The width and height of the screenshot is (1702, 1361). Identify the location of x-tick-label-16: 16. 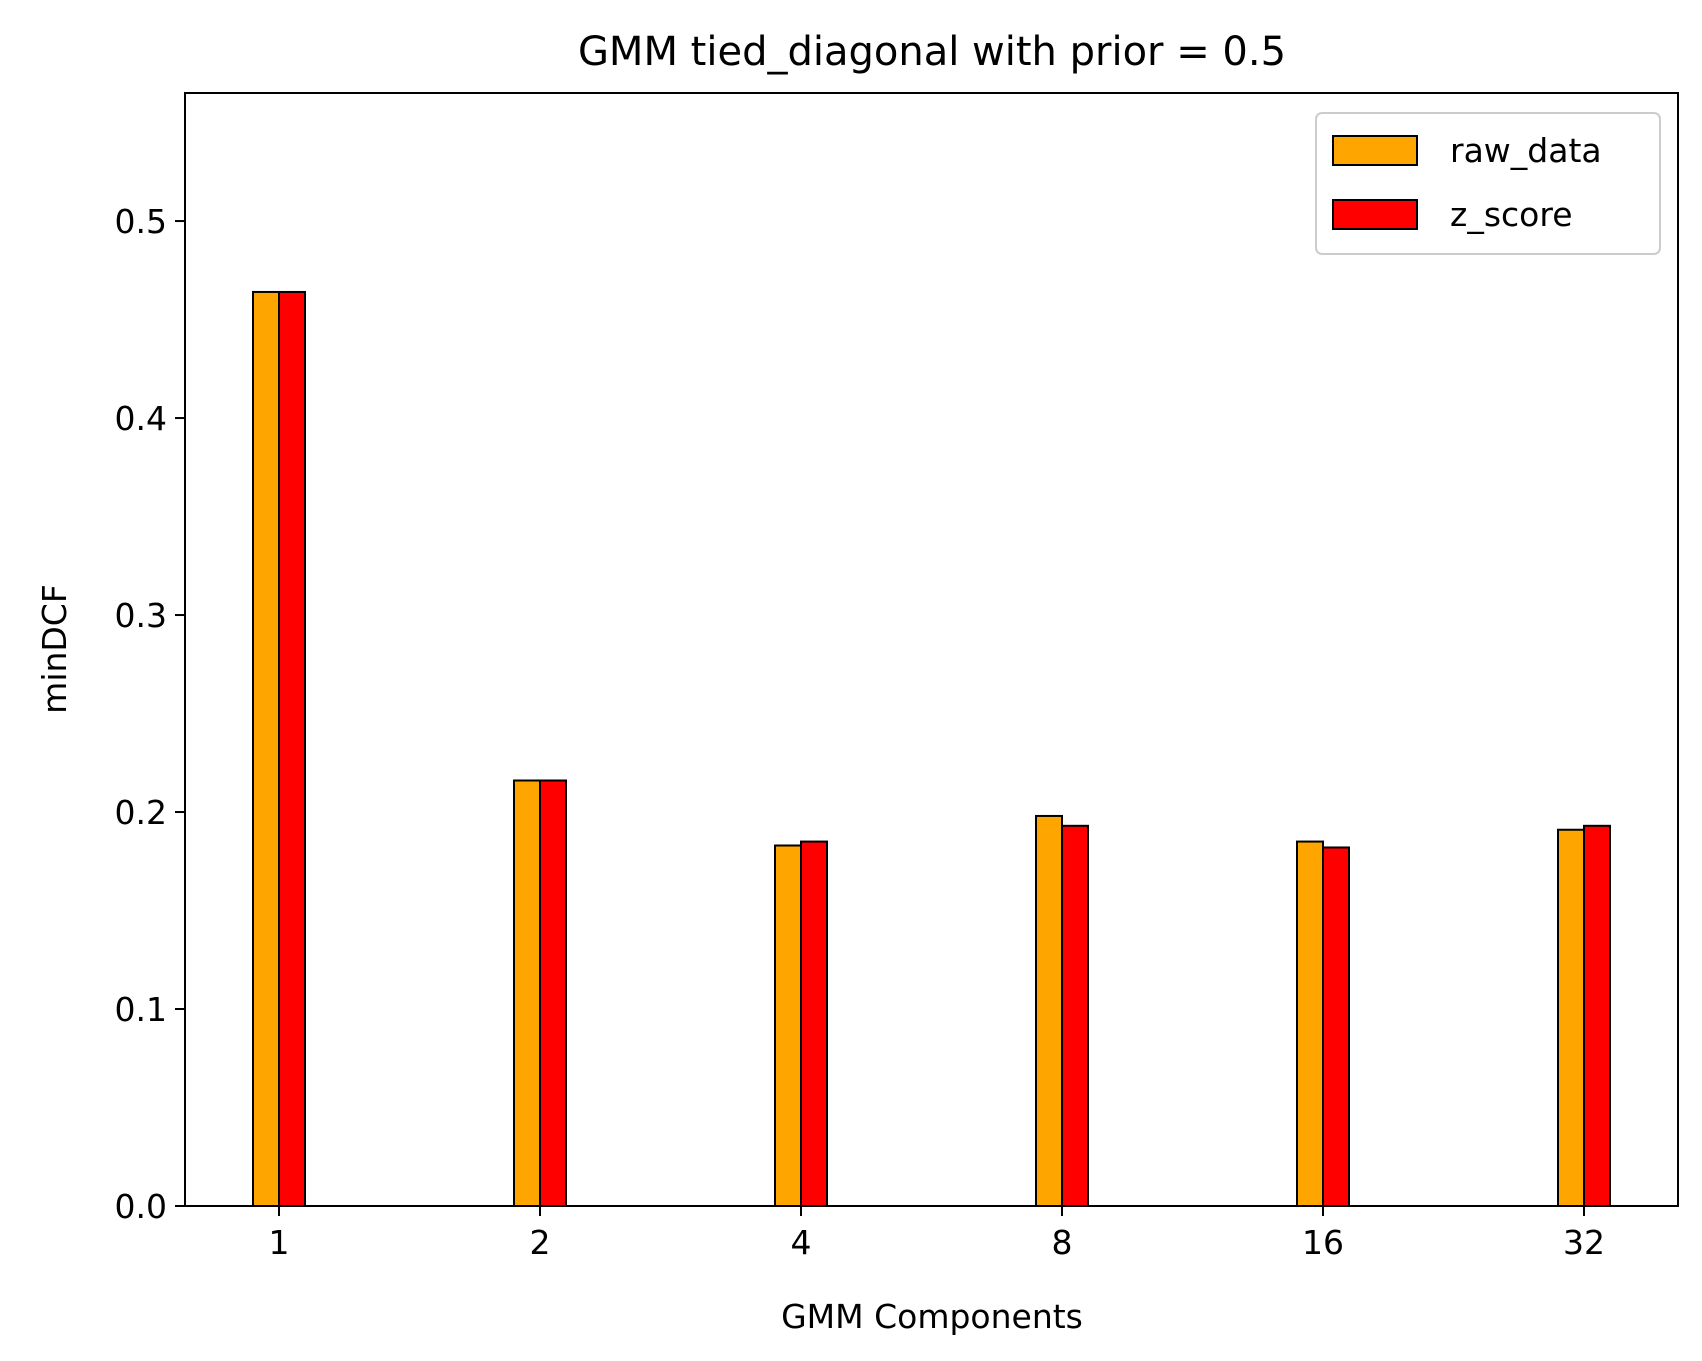
(1323, 1242).